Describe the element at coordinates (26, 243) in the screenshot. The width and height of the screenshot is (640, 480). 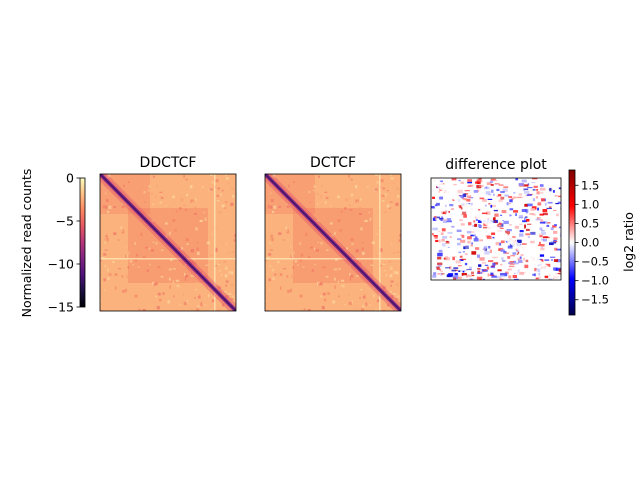
I see `colorbar-read-counts-label: Normalized read counts` at that location.